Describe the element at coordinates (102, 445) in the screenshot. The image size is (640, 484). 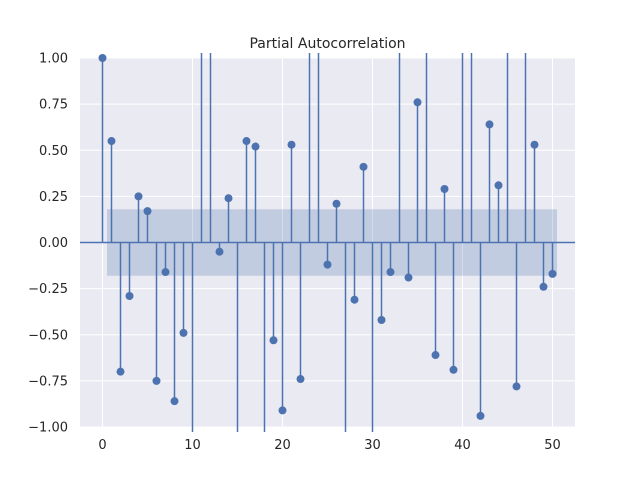
I see `x-tick-label: 0` at that location.